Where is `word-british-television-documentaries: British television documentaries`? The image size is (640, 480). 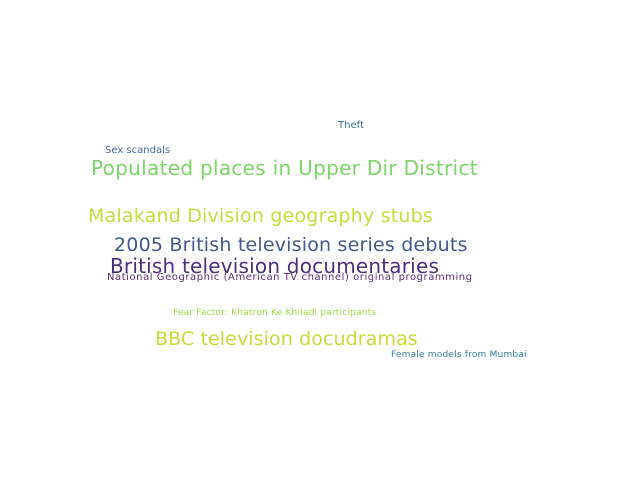
word-british-television-documentaries: British television documentaries is located at coordinates (275, 266).